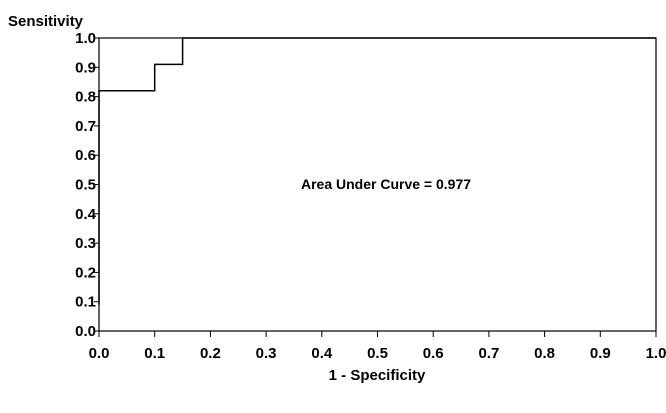 The width and height of the screenshot is (666, 413). I want to click on x-tick-label: 0.6, so click(433, 353).